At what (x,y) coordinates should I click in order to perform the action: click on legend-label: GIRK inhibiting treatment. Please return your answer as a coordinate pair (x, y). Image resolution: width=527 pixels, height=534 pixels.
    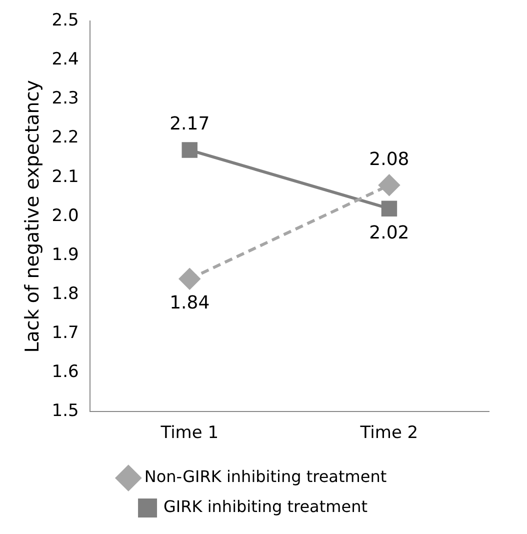
    Looking at the image, I should click on (266, 506).